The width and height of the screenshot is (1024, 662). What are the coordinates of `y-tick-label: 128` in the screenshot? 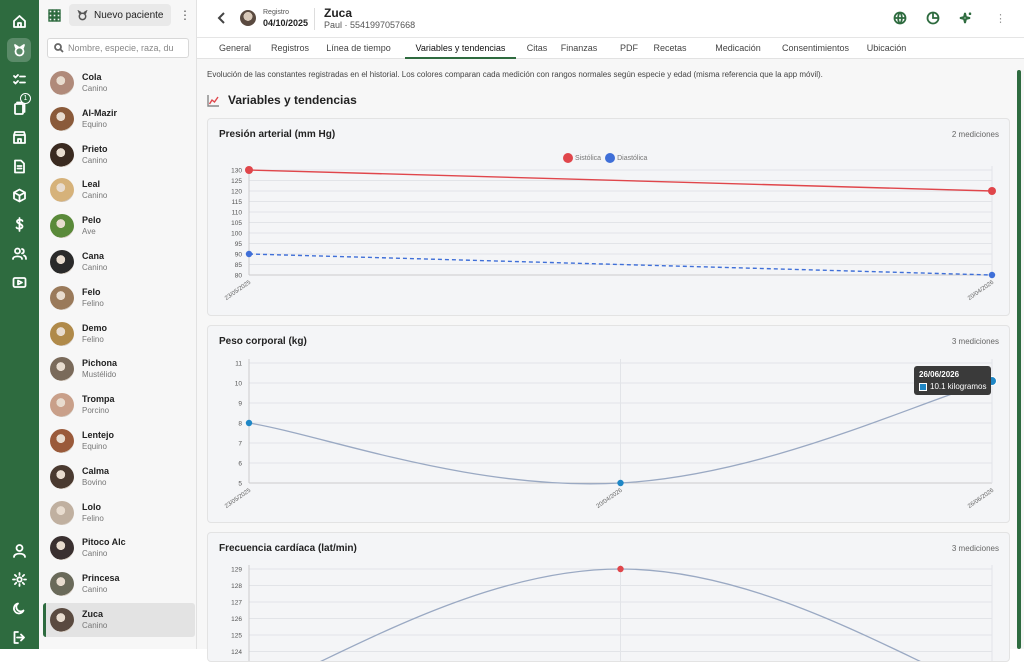 It's located at (236, 586).